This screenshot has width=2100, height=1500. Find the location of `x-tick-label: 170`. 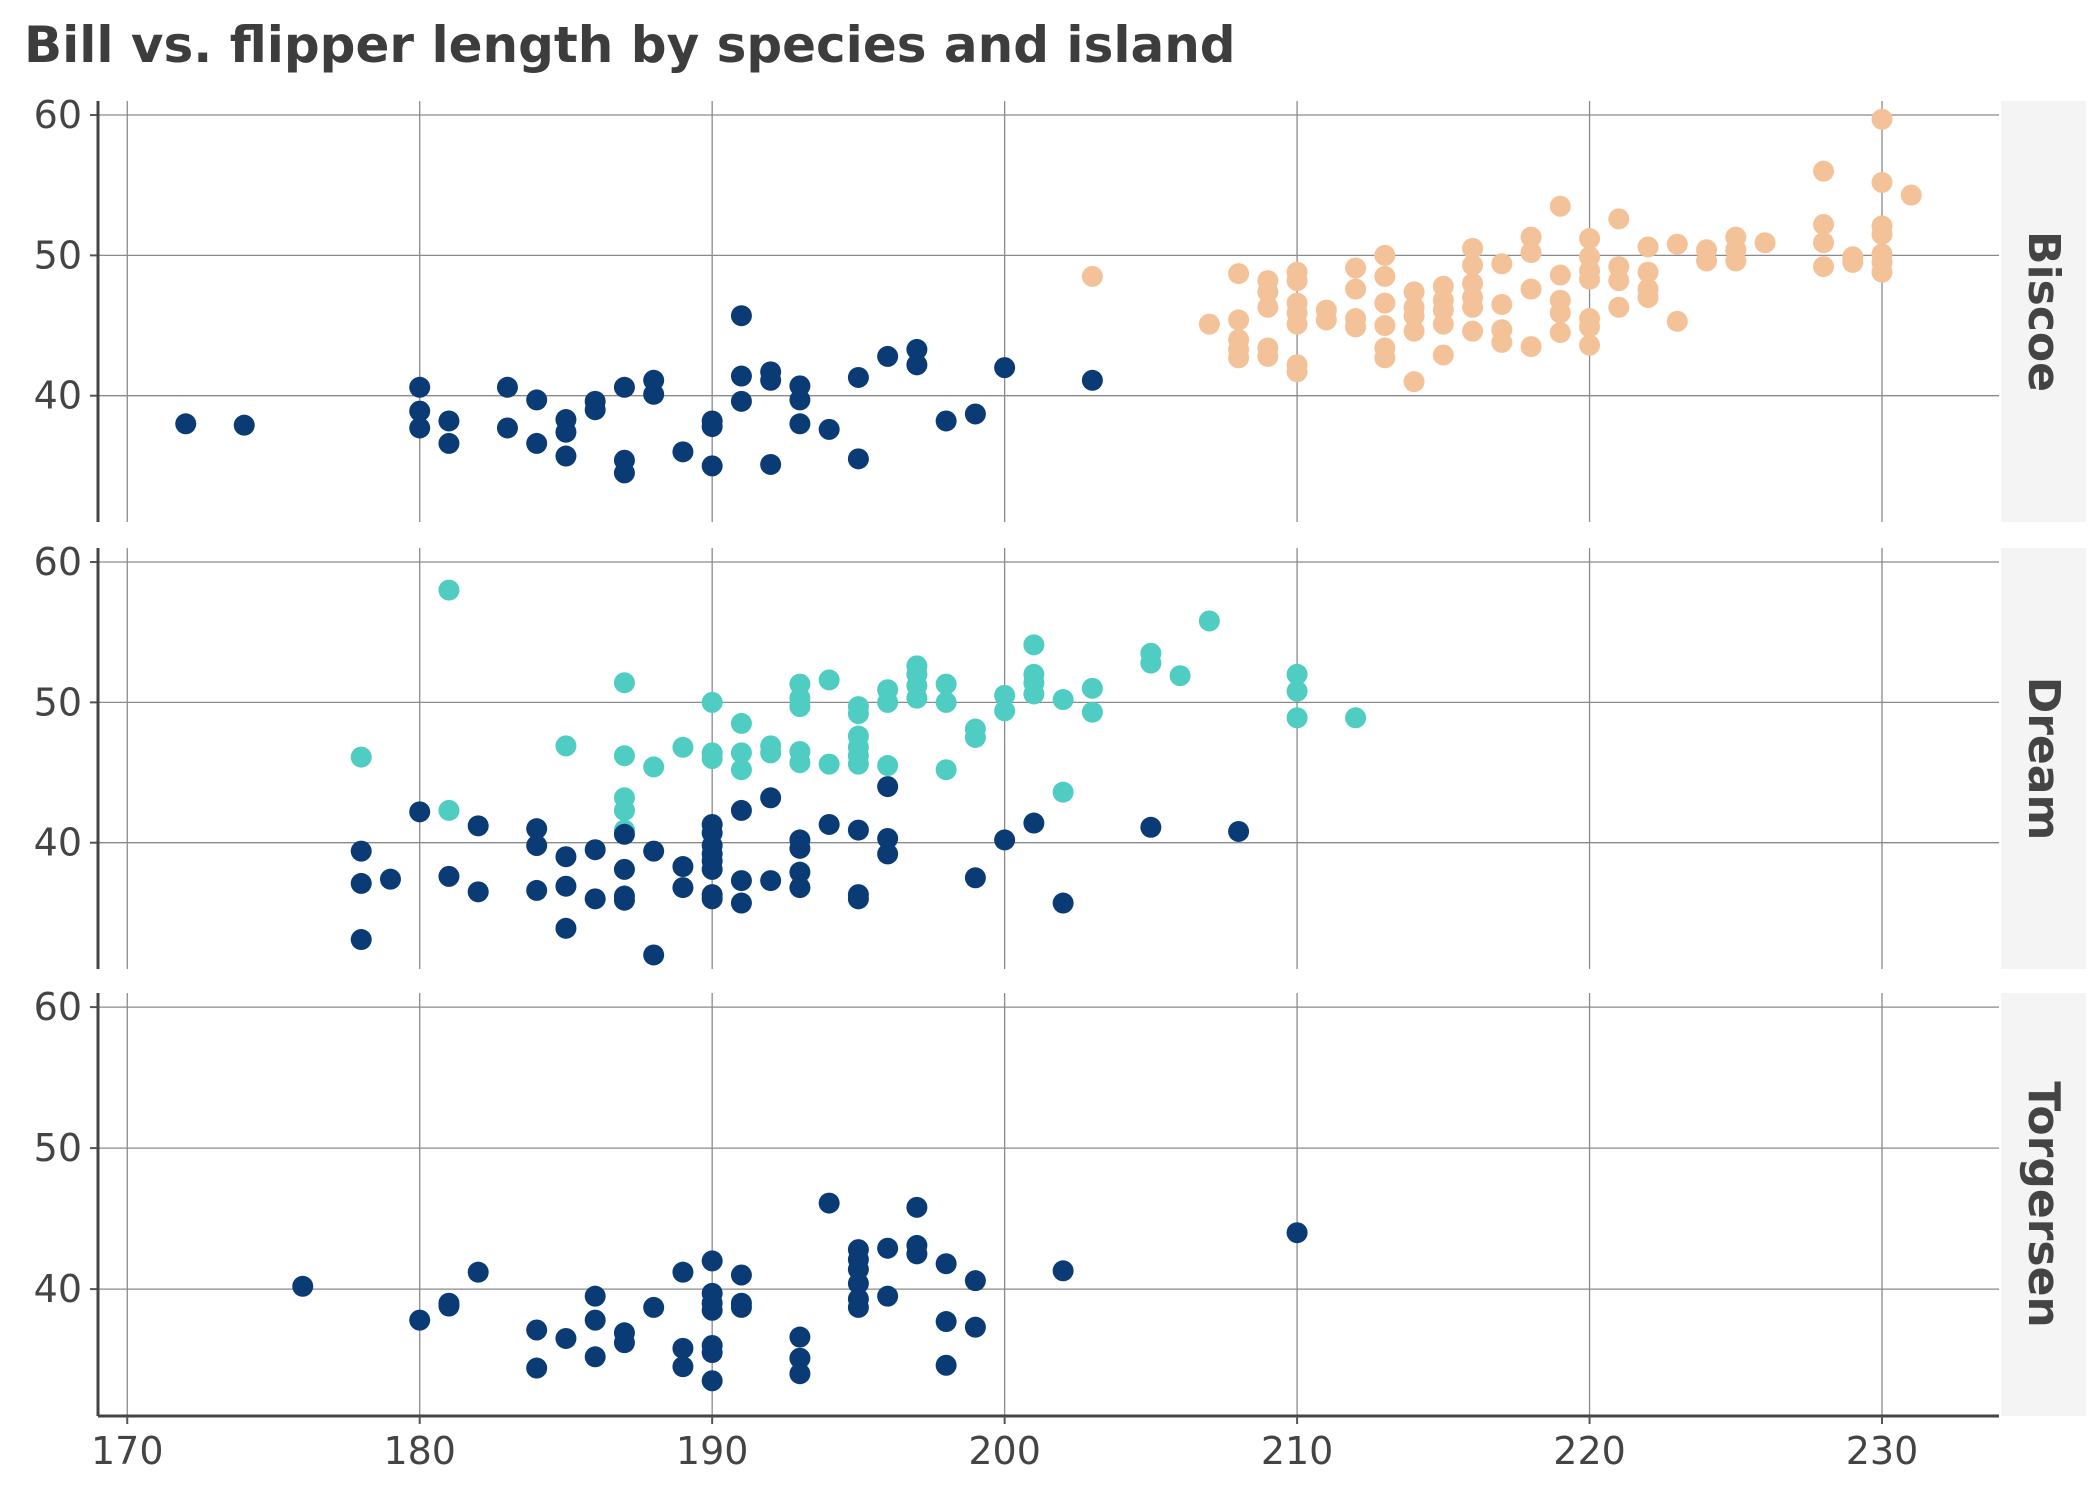

x-tick-label: 170 is located at coordinates (127, 1451).